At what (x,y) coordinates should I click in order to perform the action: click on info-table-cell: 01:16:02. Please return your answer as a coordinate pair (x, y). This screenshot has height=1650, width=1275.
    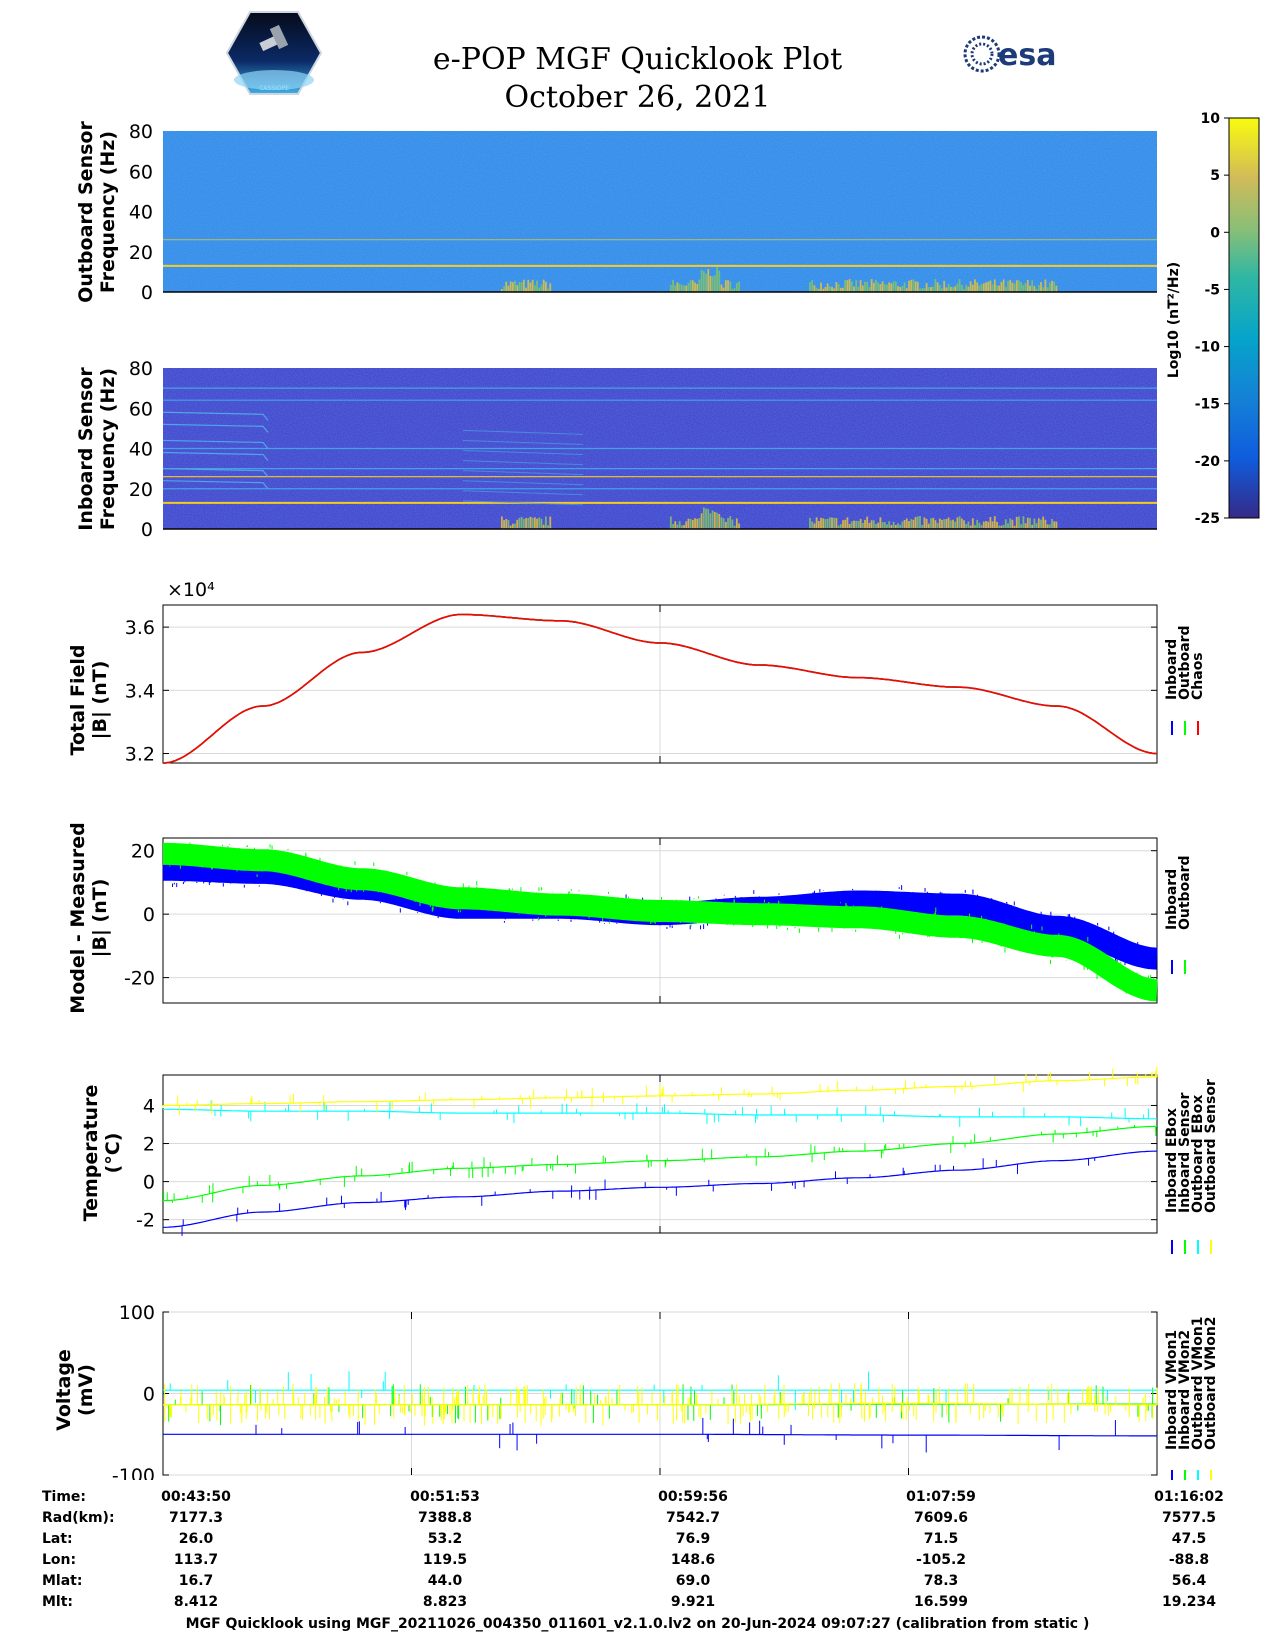
    Looking at the image, I should click on (1189, 1497).